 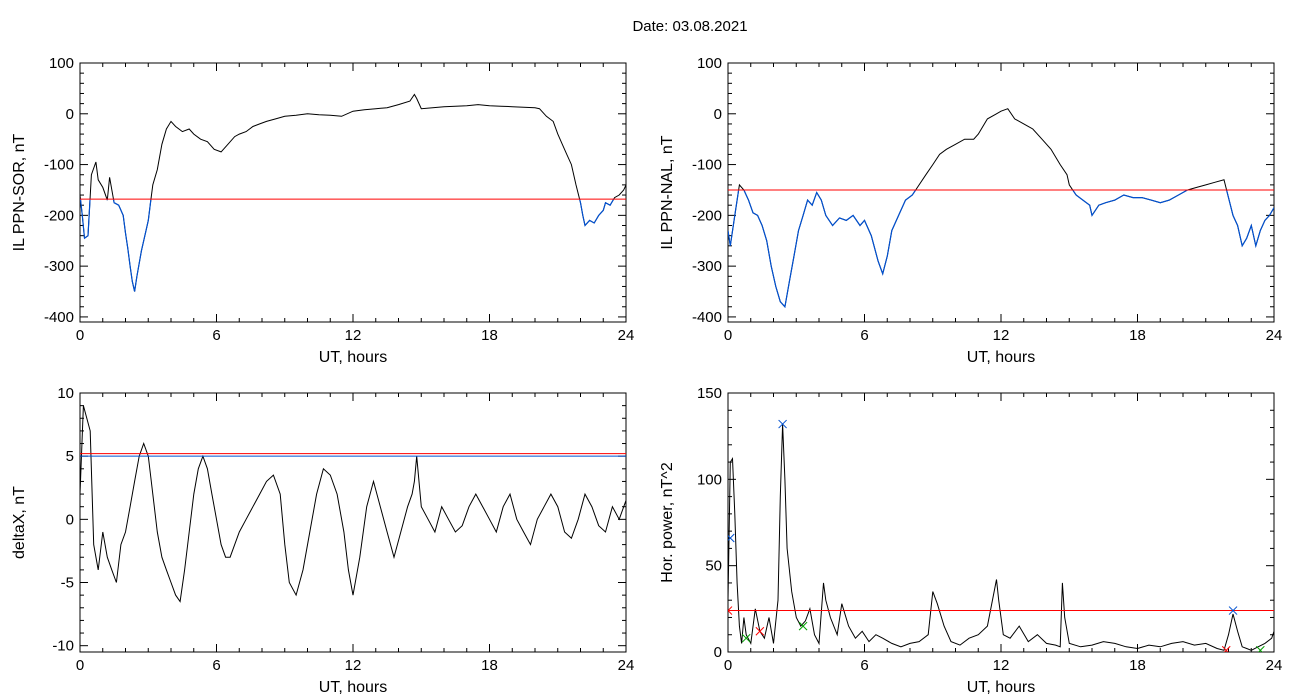 What do you see at coordinates (667, 522) in the screenshot?
I see `y-axis-title: Hor. power, nT^2` at bounding box center [667, 522].